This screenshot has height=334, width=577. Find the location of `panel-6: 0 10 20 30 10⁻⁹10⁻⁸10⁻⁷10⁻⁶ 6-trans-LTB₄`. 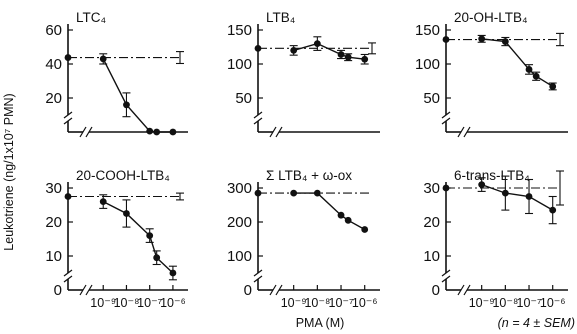

panel-6: 0 10 20 30 10⁻⁹10⁻⁸10⁻⁷10⁻⁶ 6-trans-LTB₄ is located at coordinates (495, 239).